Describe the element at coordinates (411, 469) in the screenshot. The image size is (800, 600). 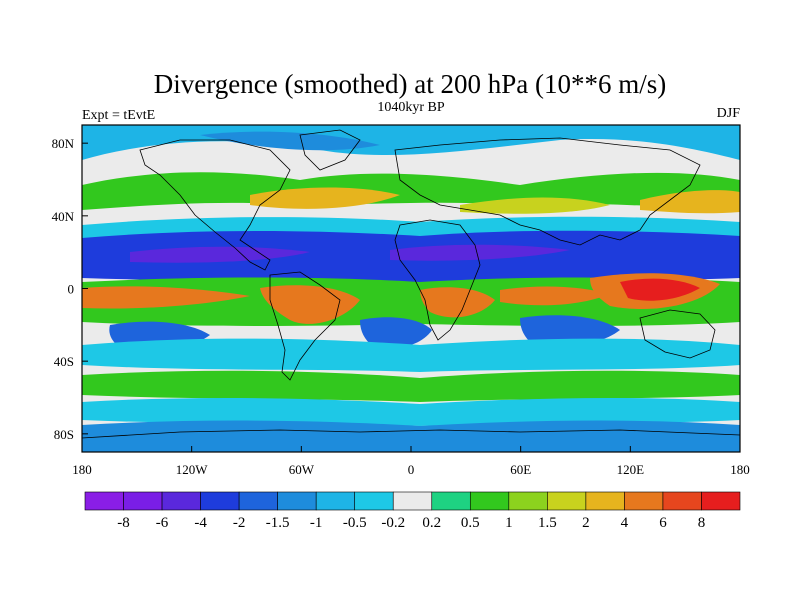
I see `x-tick-label: 0` at that location.